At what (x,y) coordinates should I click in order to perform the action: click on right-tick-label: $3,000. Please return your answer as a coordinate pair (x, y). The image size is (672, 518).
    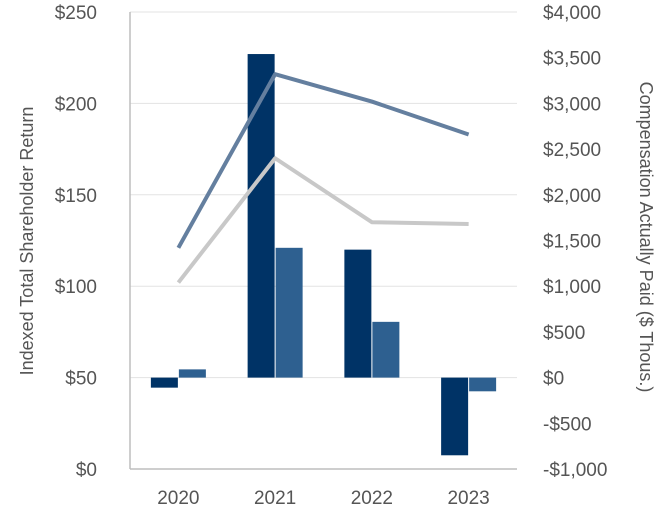
    Looking at the image, I should click on (572, 104).